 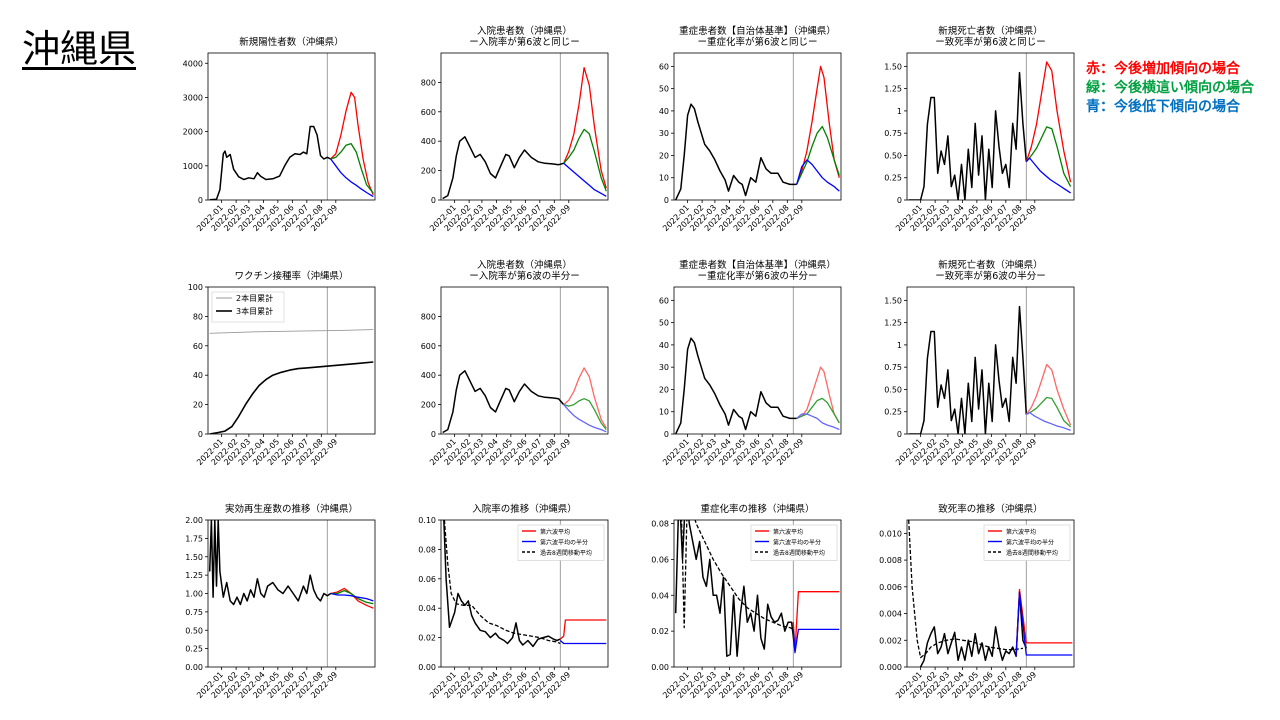 I want to click on y-tick-label: 0.008, so click(x=890, y=560).